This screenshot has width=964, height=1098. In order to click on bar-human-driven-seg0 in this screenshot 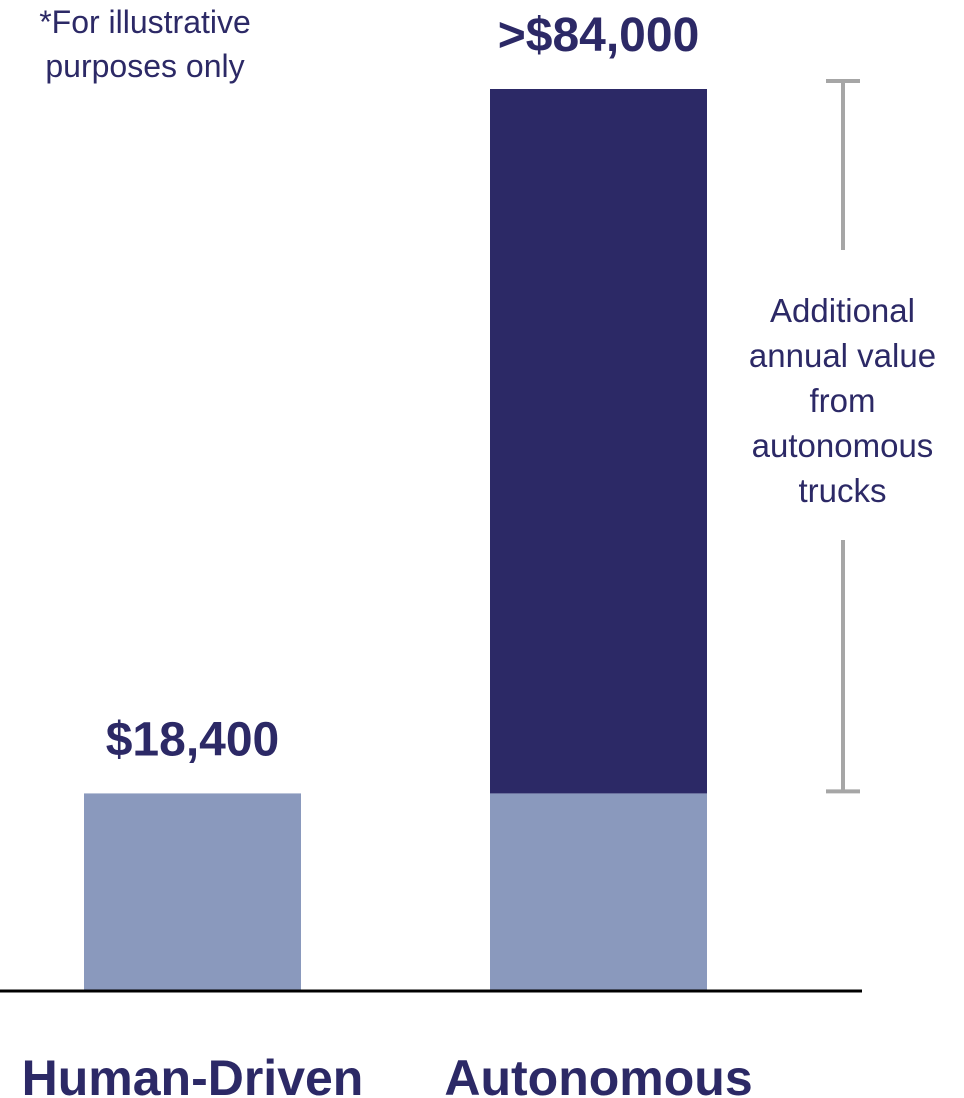, I will do `click(192, 892)`.